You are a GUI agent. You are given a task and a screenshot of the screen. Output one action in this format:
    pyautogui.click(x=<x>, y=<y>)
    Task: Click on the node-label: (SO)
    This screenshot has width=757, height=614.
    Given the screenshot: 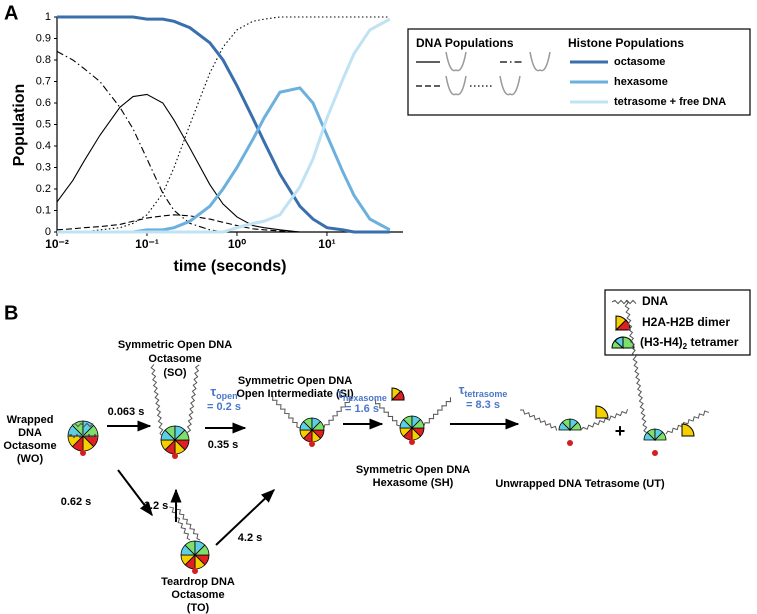 What is the action you would take?
    pyautogui.click(x=175, y=373)
    